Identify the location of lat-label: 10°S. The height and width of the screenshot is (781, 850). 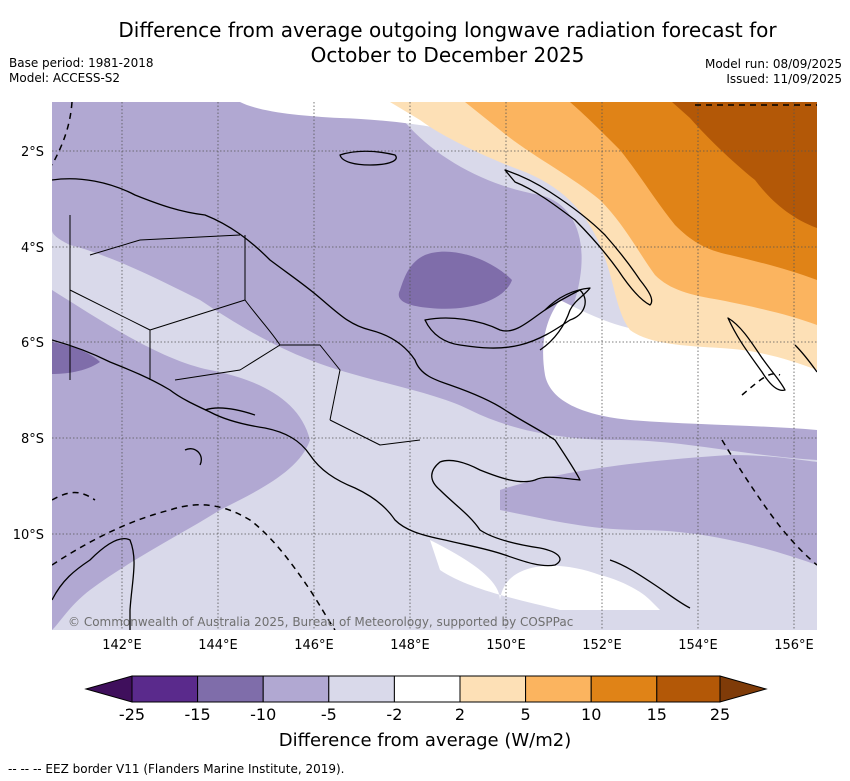
(28, 535).